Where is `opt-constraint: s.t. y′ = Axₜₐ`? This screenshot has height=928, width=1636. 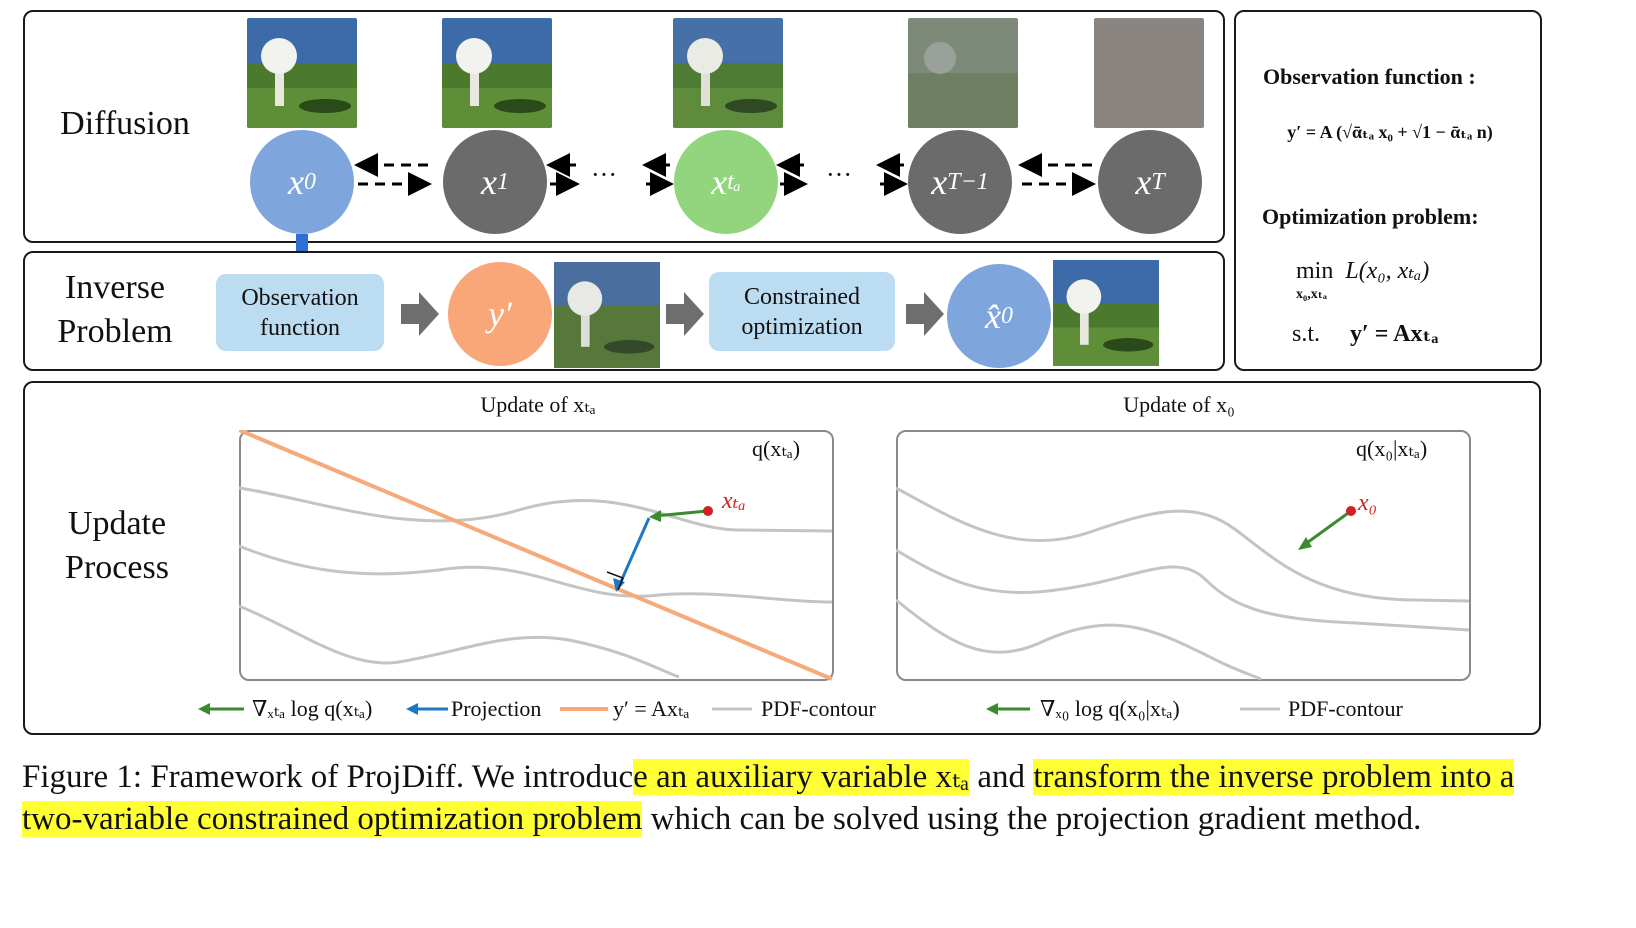
opt-constraint: s.t. y′ = Axₜₐ is located at coordinates (1365, 334).